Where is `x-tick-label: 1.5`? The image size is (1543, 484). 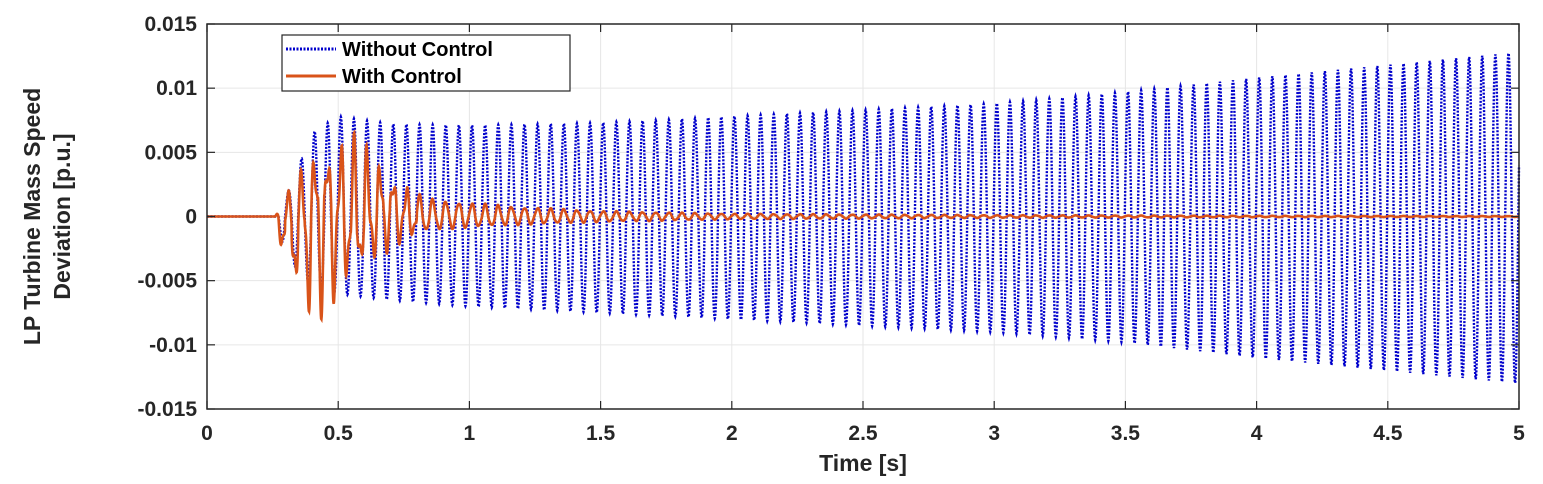 x-tick-label: 1.5 is located at coordinates (601, 433).